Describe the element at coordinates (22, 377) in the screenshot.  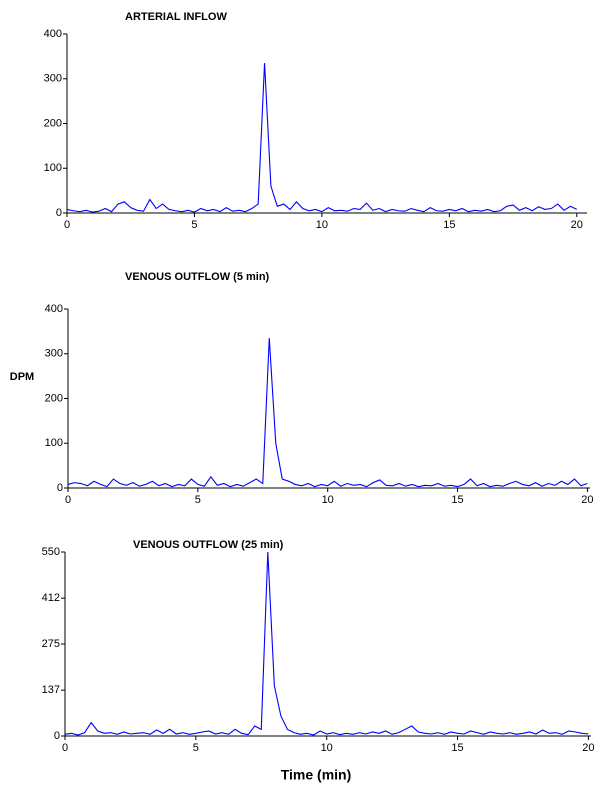
I see `y-axis-label: DPM` at that location.